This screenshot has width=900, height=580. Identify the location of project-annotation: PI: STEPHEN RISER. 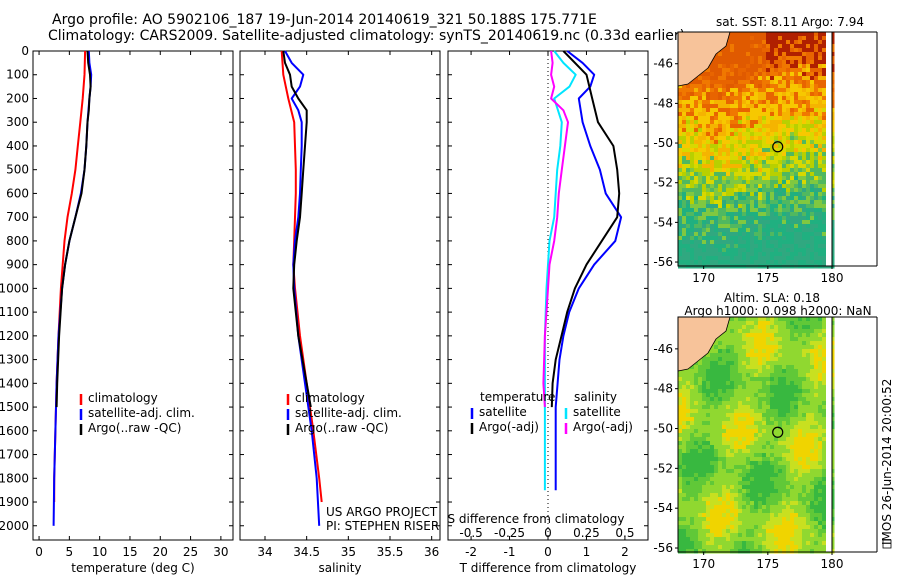
(382, 526).